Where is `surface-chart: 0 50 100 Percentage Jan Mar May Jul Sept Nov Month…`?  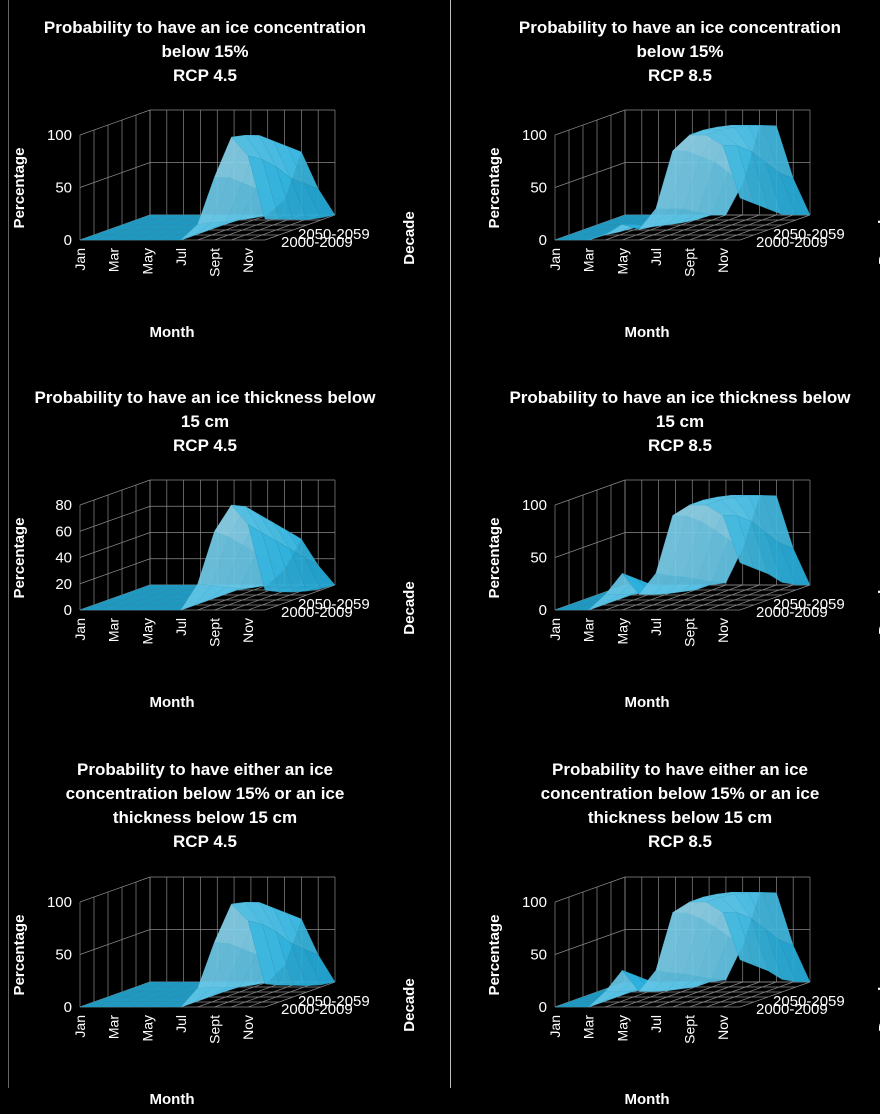
surface-chart: 0 50 100 Percentage Jan Mar May Jul Sept Nov Month… is located at coordinates (677, 933).